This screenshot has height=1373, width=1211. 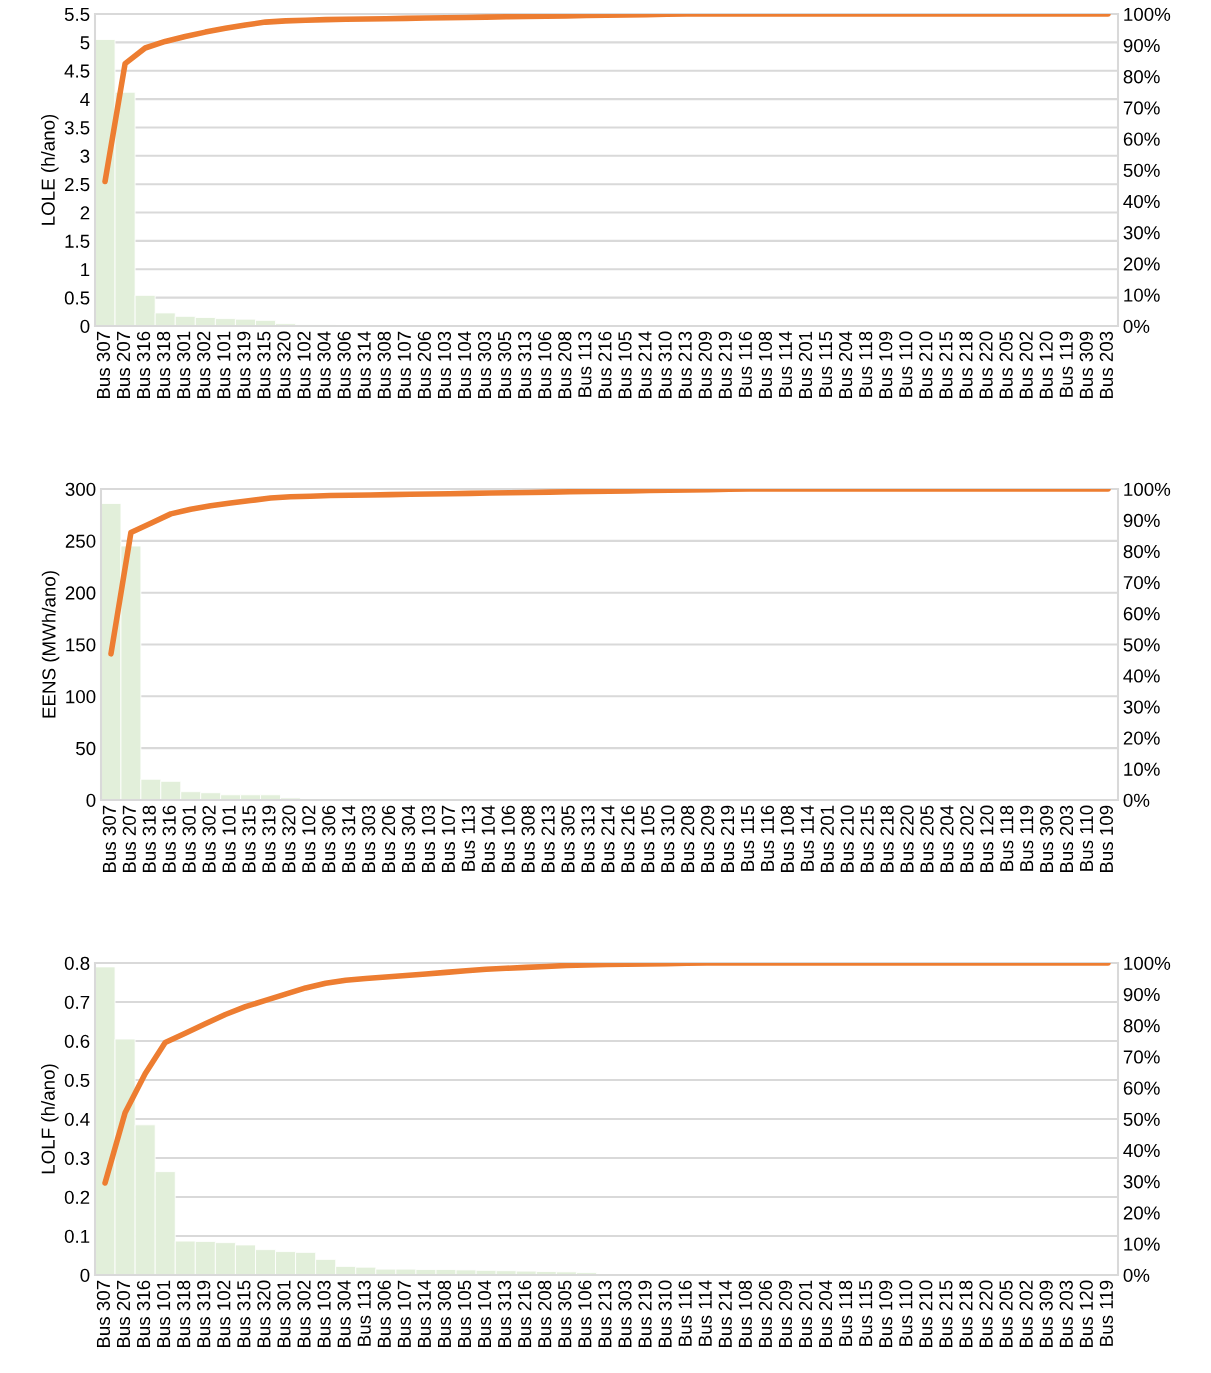 I want to click on y-tick-label: 0, so click(x=85, y=1275).